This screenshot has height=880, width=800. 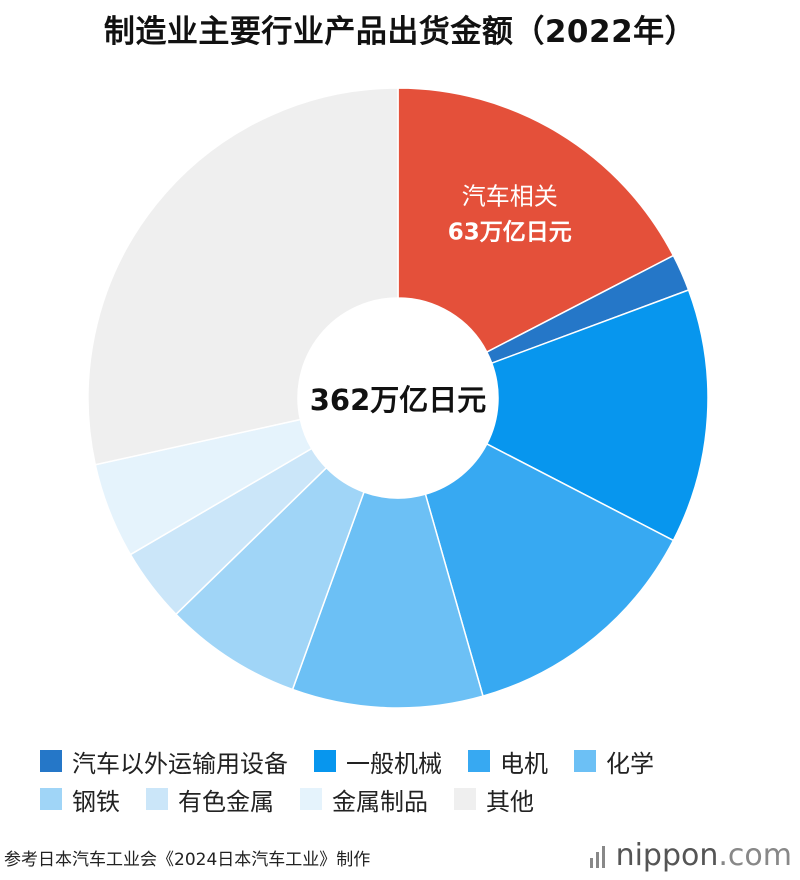 What do you see at coordinates (510, 196) in the screenshot?
I see `slice-label-name: 汽车相关` at bounding box center [510, 196].